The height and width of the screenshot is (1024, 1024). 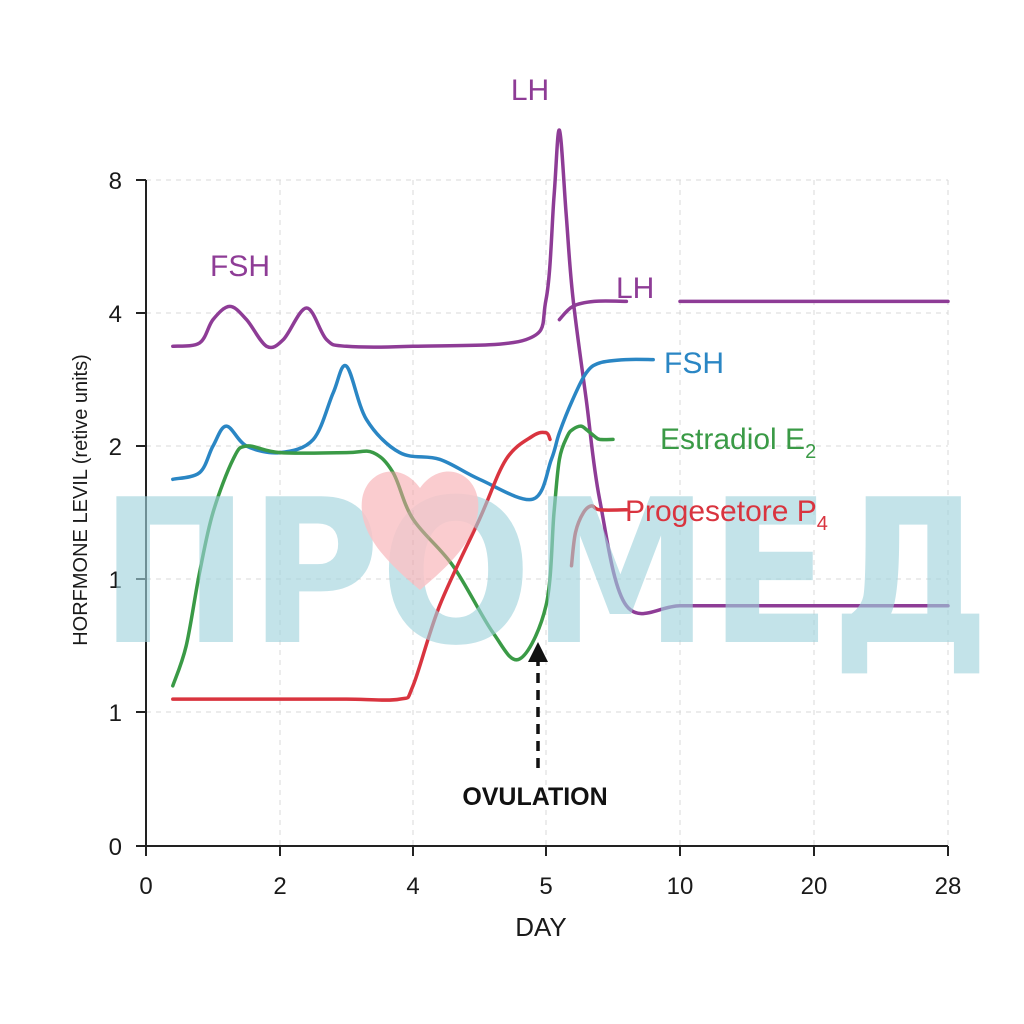 I want to click on watermark-heart-icon, so click(x=420, y=530).